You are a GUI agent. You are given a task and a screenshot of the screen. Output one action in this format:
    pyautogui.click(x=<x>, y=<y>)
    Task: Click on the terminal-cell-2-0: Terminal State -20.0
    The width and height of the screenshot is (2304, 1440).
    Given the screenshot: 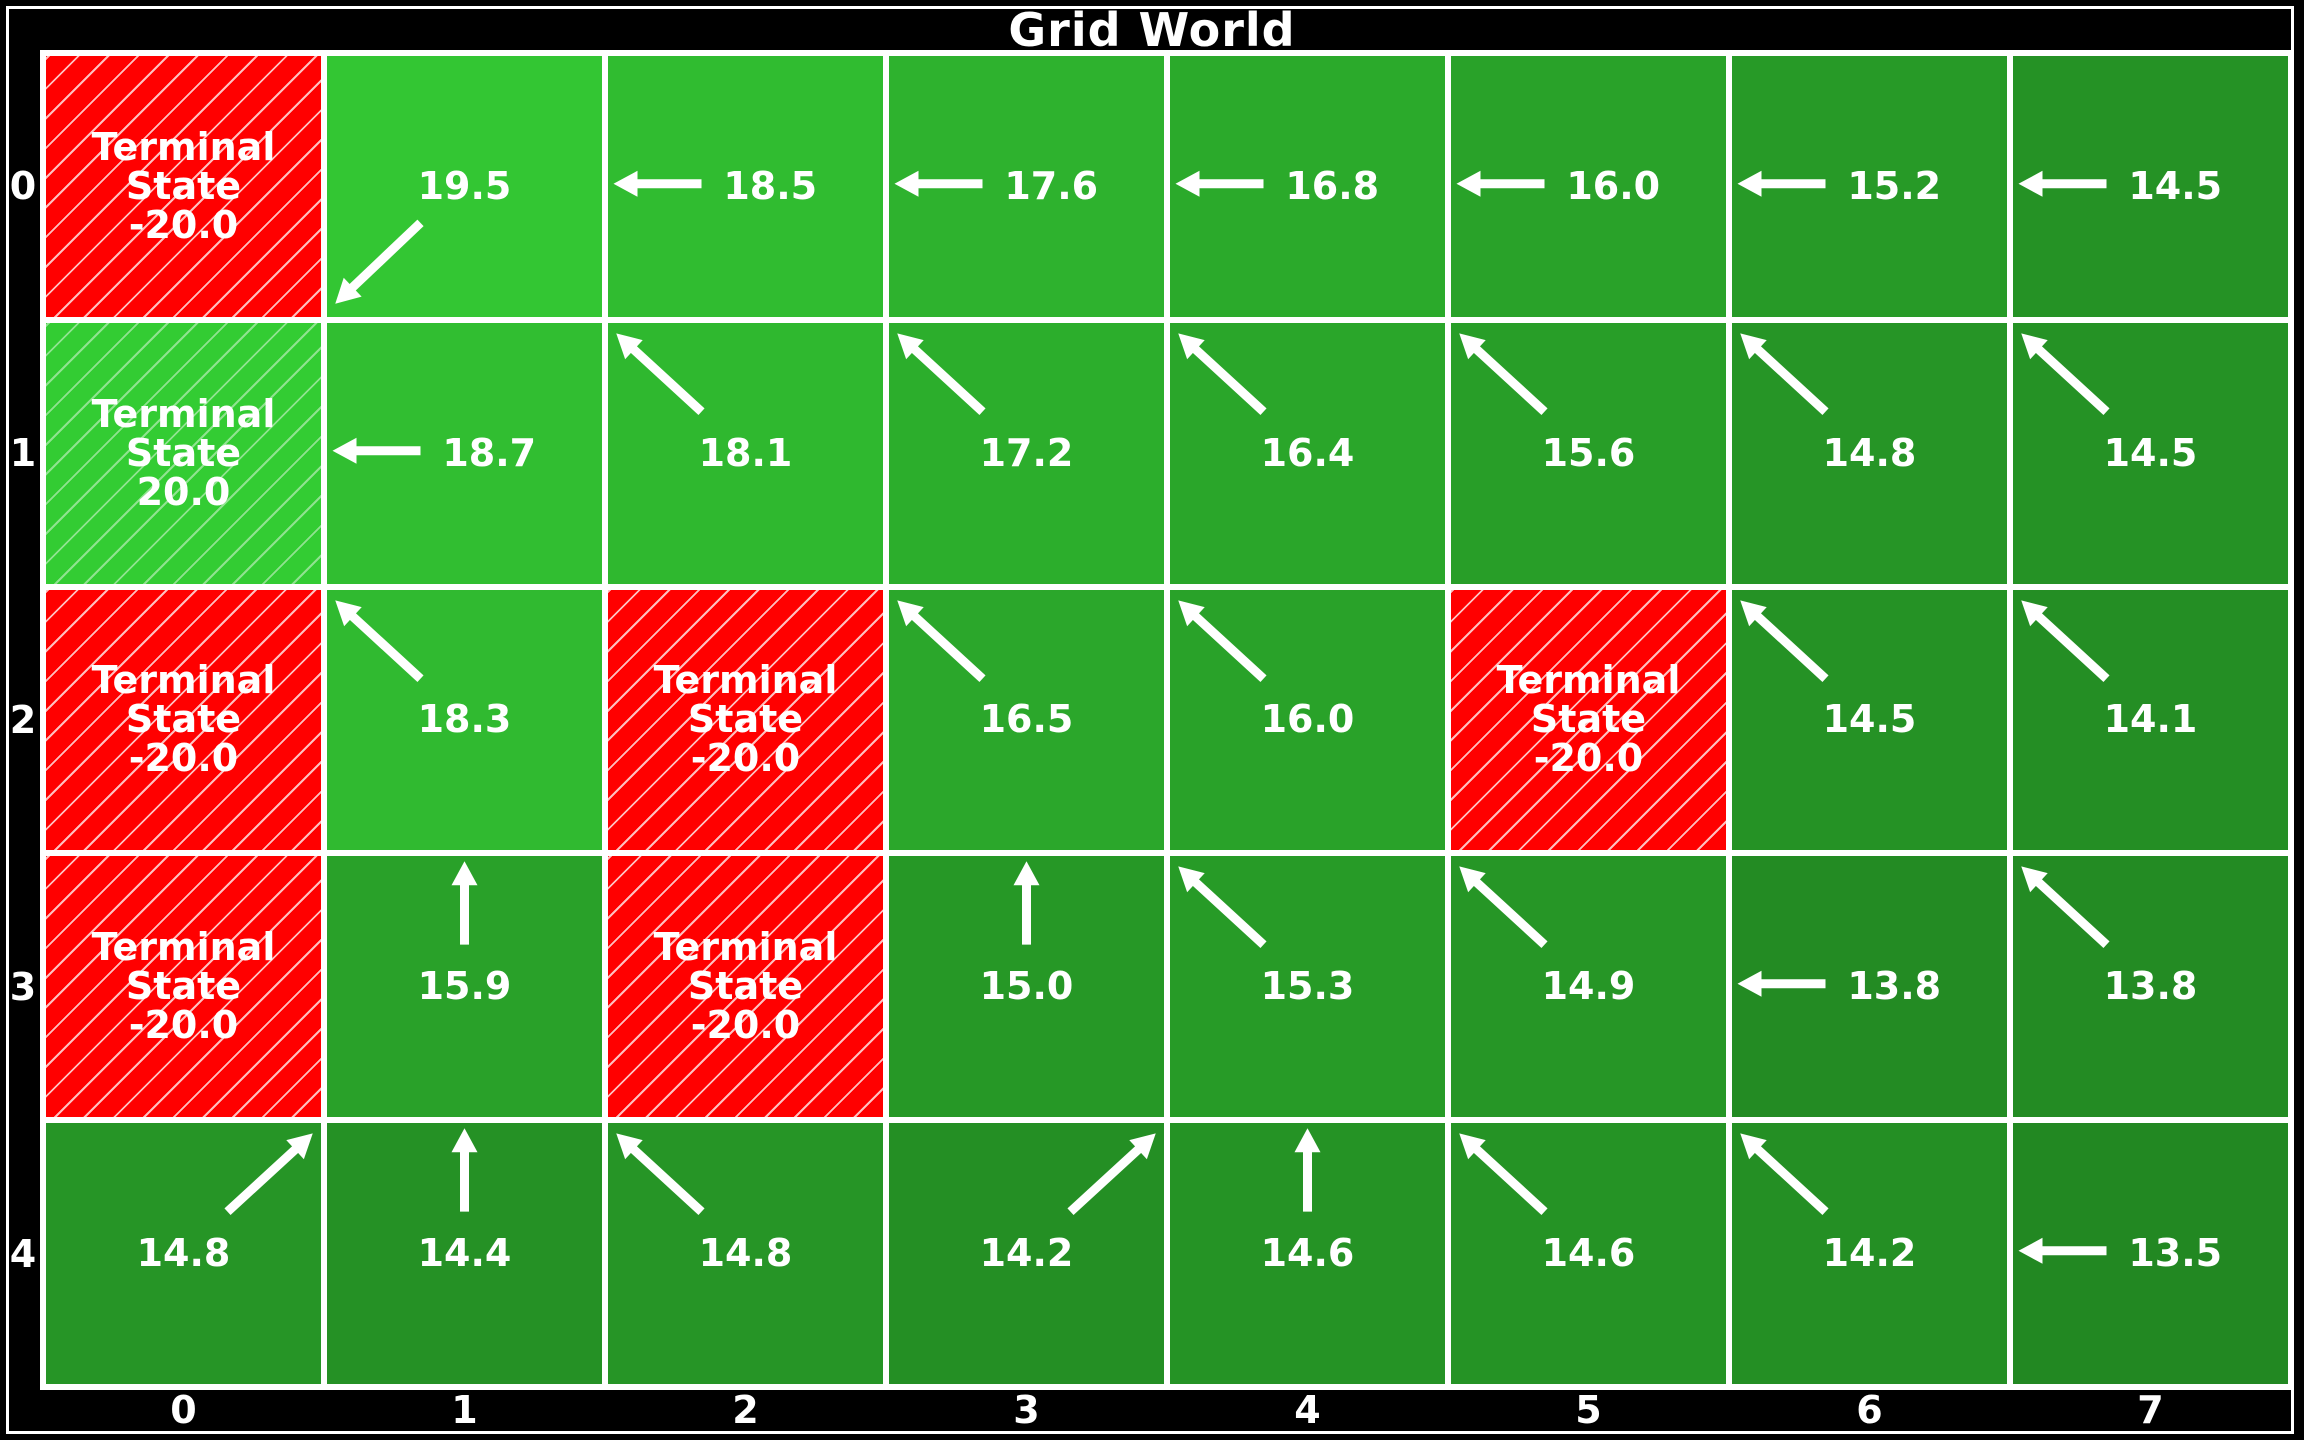 What is the action you would take?
    pyautogui.click(x=183, y=720)
    